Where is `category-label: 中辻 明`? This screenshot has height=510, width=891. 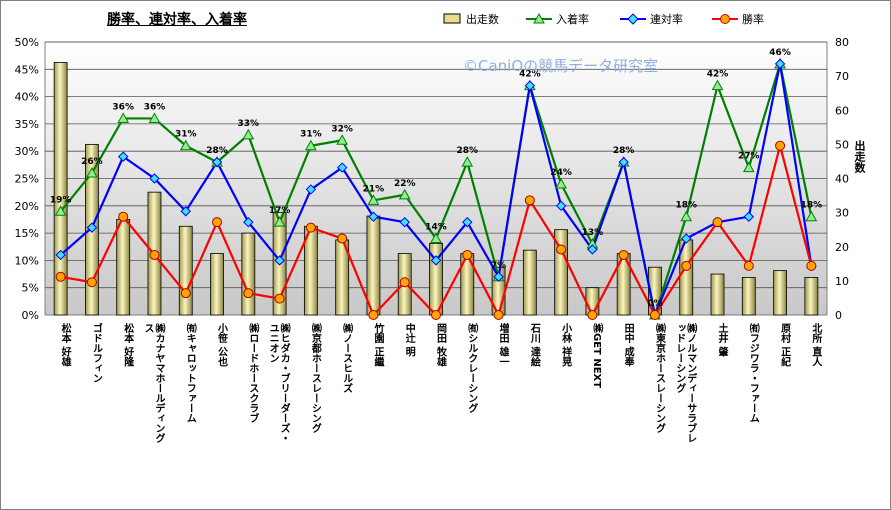
category-label: 中辻 明 is located at coordinates (409, 339).